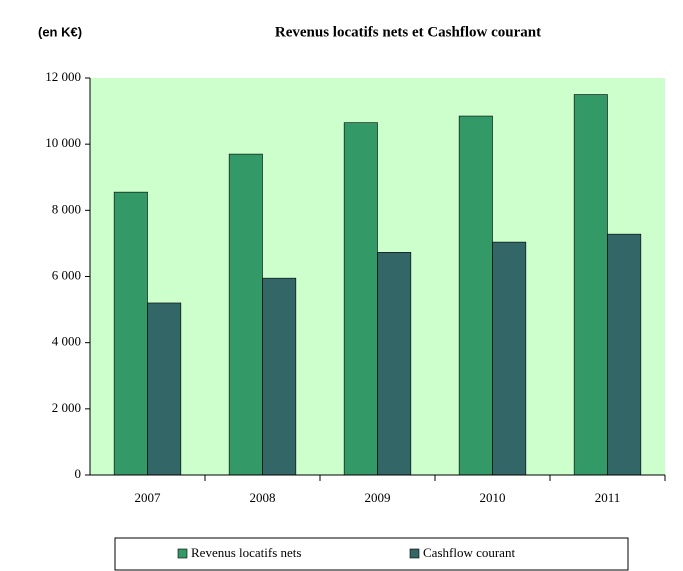  What do you see at coordinates (66, 274) in the screenshot?
I see `y-tick-label: 6 000` at bounding box center [66, 274].